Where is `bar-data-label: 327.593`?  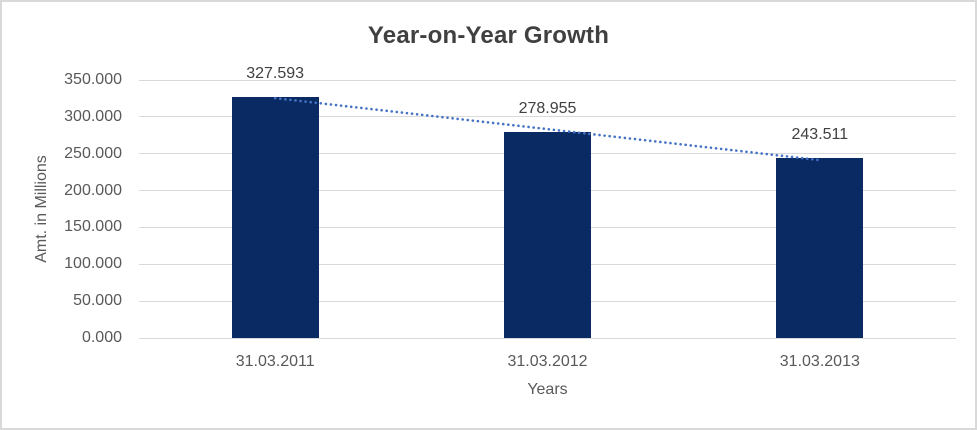 bar-data-label: 327.593 is located at coordinates (275, 73).